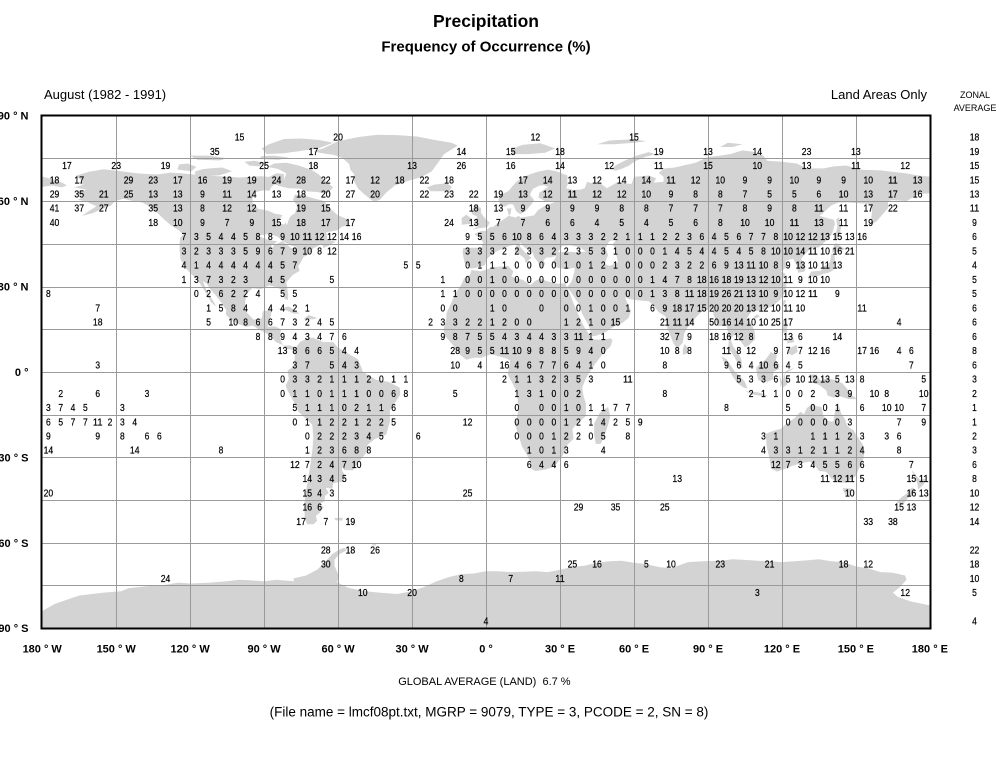 Image resolution: width=997 pixels, height=765 pixels. What do you see at coordinates (622, 180) in the screenshot?
I see `svg-text: 14` at bounding box center [622, 180].